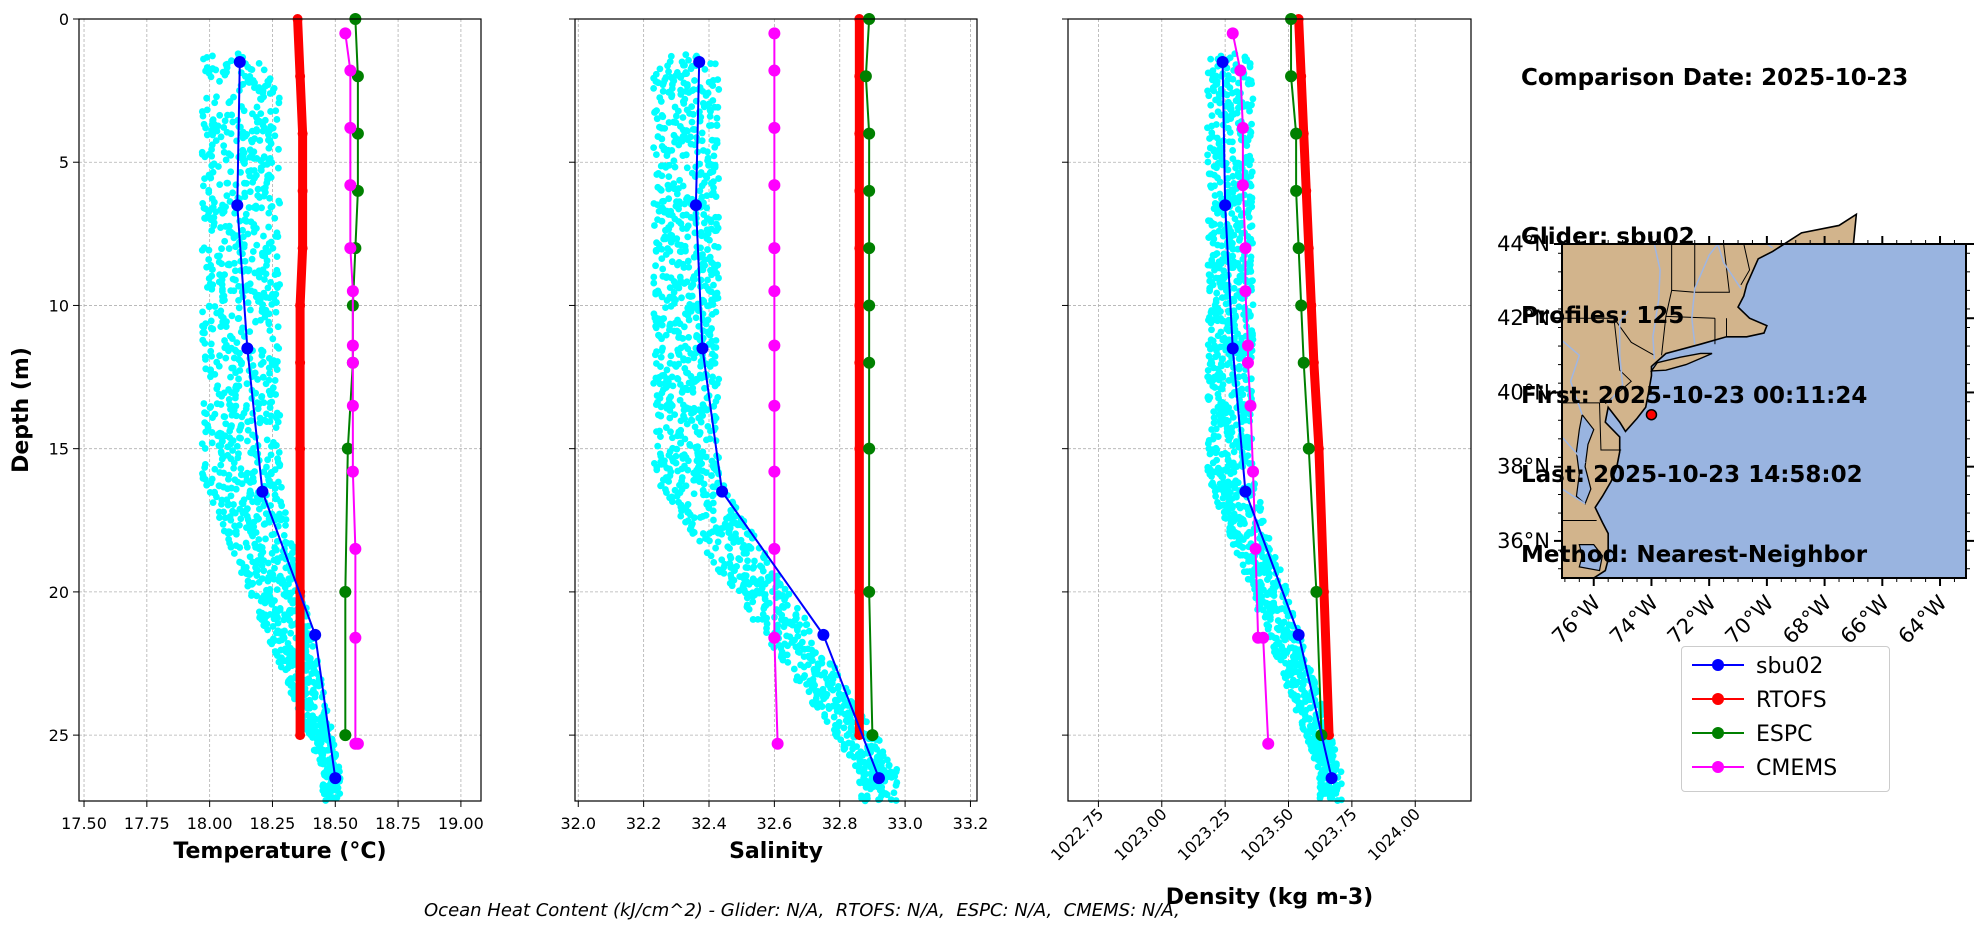 Image resolution: width=1978 pixels, height=934 pixels. What do you see at coordinates (1523, 392) in the screenshot?
I see `lat-label: 40°N` at bounding box center [1523, 392].